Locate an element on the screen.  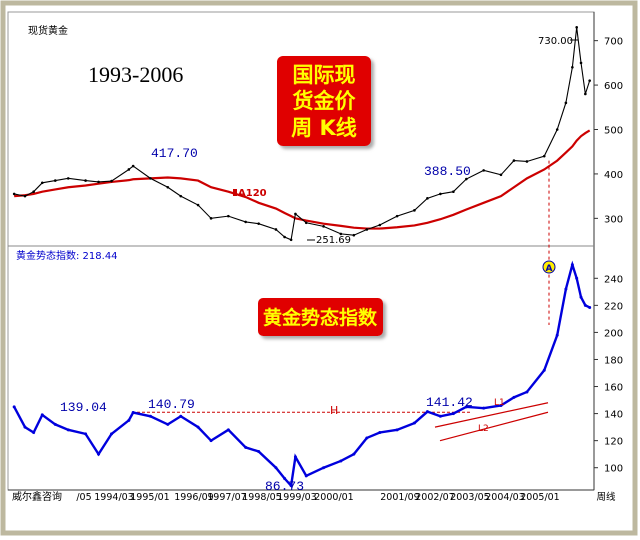
y-tick-label: 200 is located at coordinates (613, 333).